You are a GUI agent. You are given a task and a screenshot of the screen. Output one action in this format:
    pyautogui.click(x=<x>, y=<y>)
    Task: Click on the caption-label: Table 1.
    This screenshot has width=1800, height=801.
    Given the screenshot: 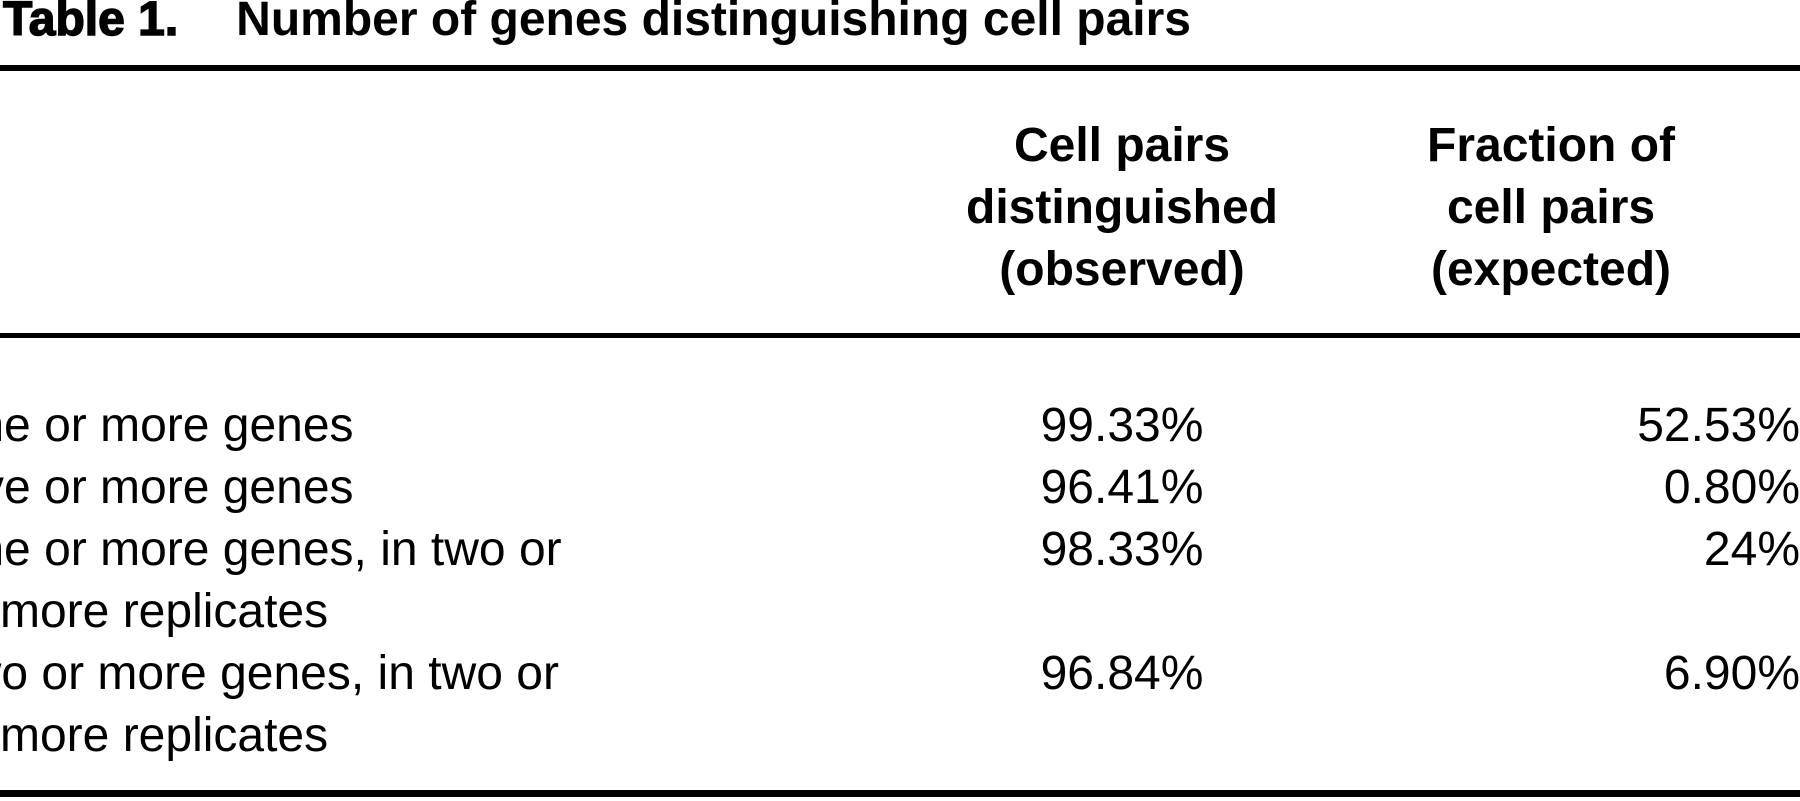 What is the action you would take?
    pyautogui.click(x=90, y=23)
    